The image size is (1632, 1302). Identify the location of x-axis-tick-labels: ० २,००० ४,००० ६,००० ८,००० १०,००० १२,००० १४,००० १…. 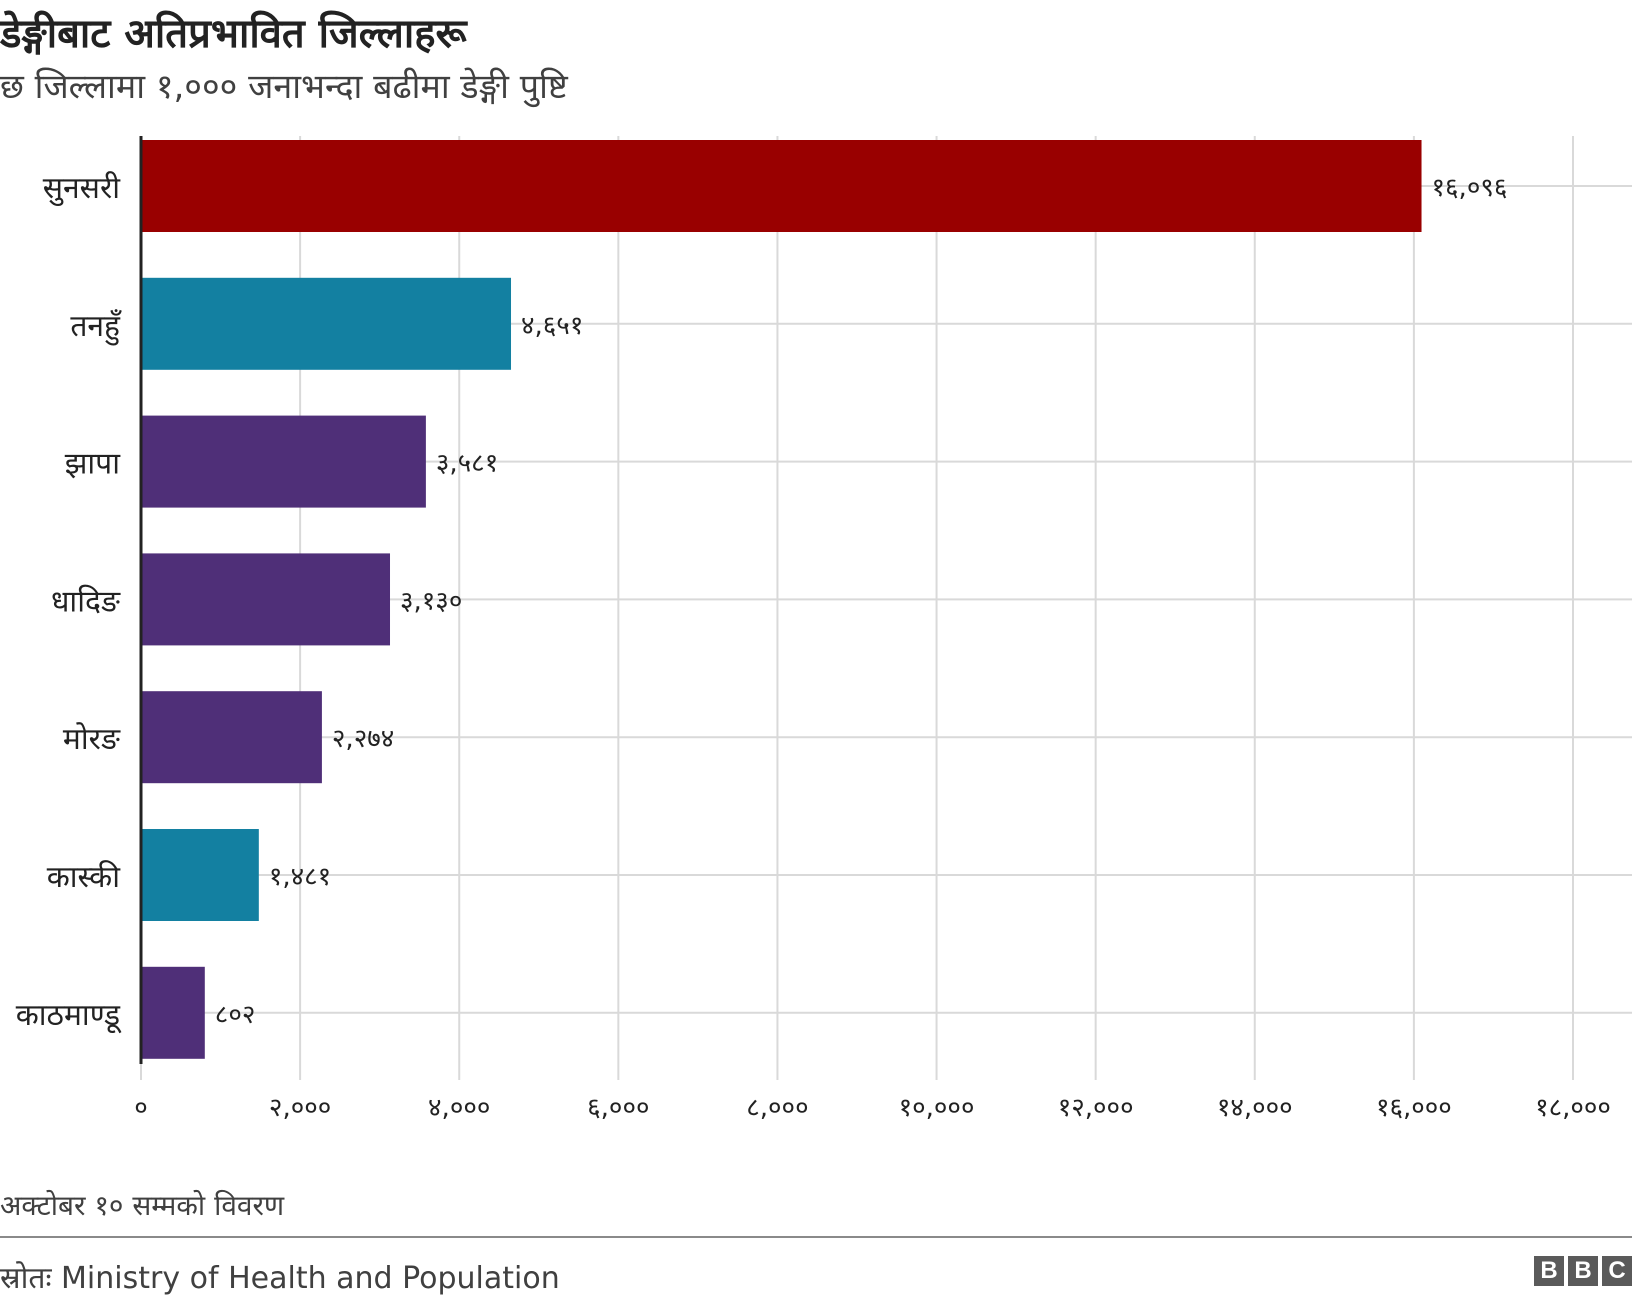
(872, 1108).